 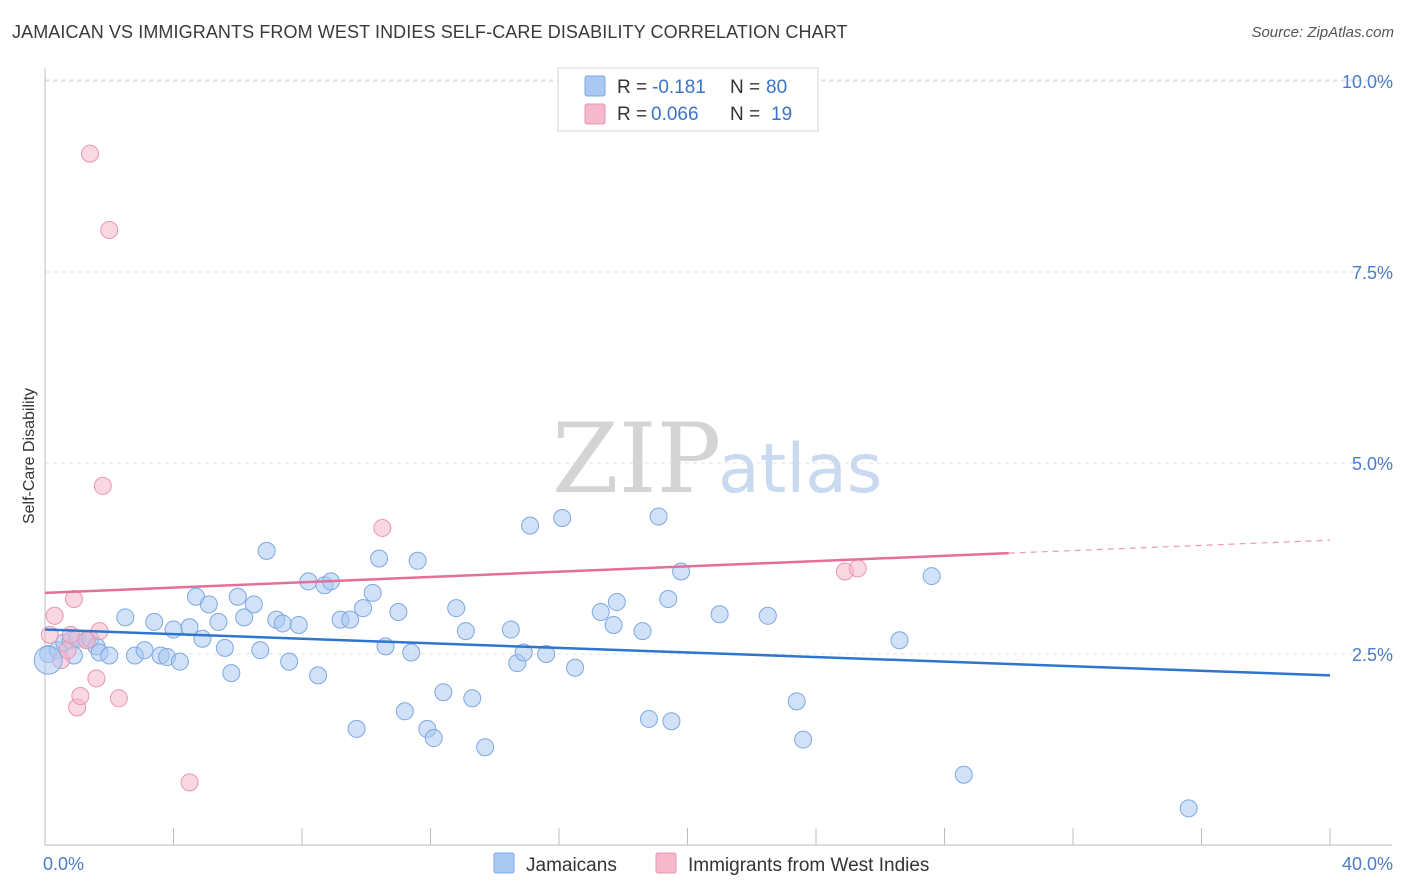 What do you see at coordinates (632, 114) in the screenshot?
I see `legend-r-label-west-indies: R =` at bounding box center [632, 114].